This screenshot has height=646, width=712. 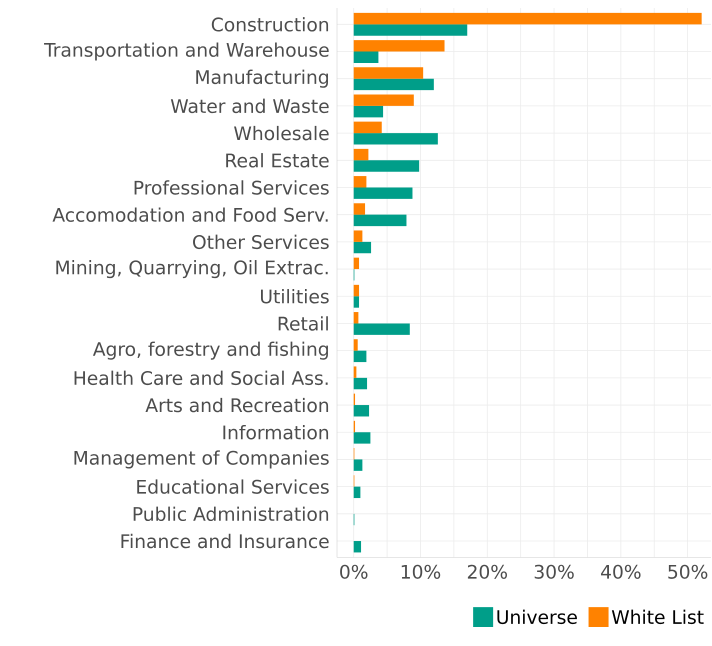 I want to click on legend-label: Universe, so click(x=537, y=617).